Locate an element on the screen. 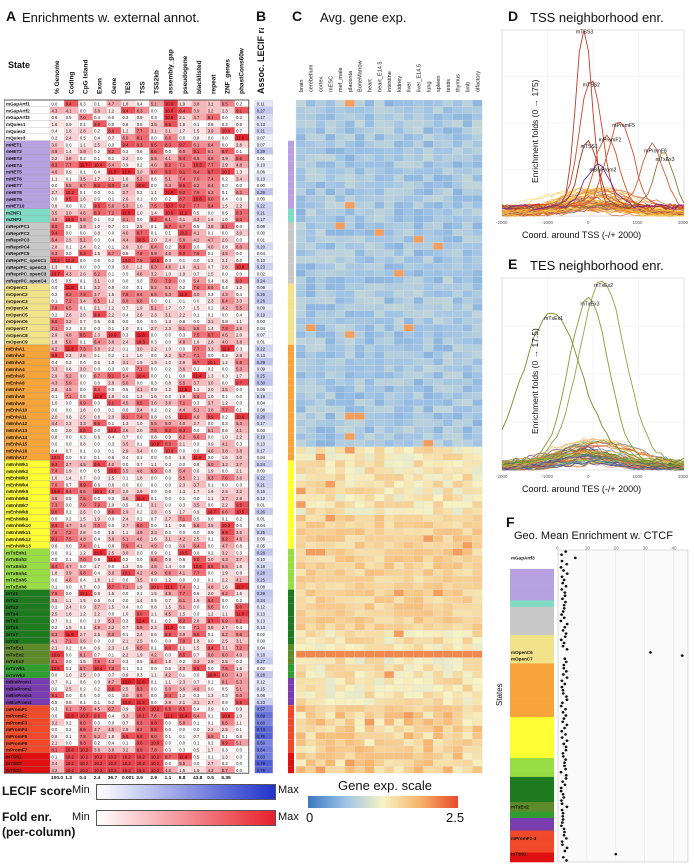  fold-value: 3.1 is located at coordinates (239, 641).